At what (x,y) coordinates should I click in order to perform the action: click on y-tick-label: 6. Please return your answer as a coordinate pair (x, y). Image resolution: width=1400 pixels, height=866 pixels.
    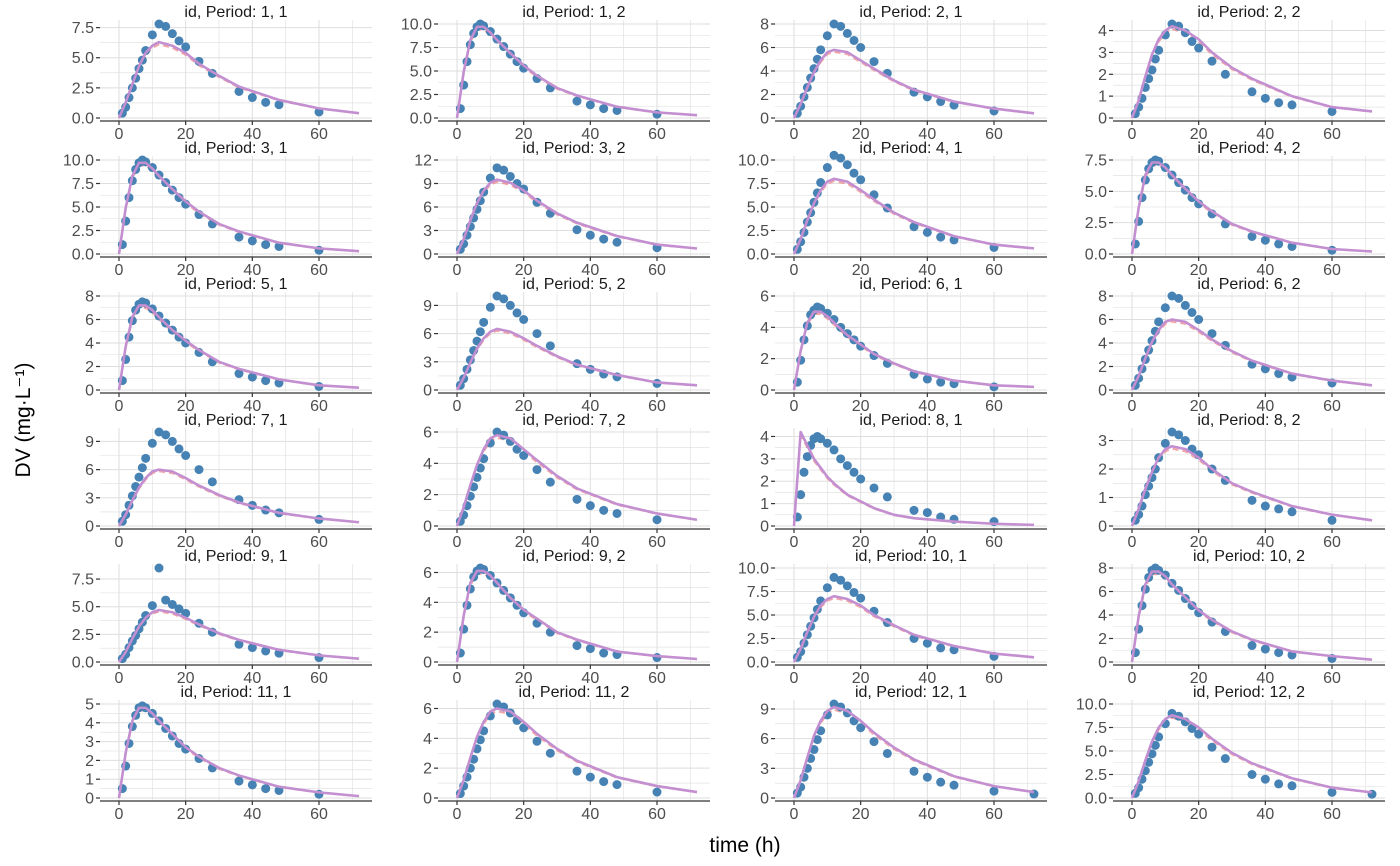
    Looking at the image, I should click on (89, 320).